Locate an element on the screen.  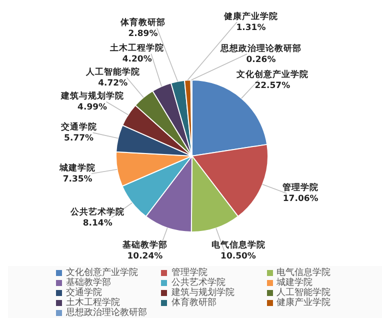
legend-label: 城建学院 is located at coordinates (294, 283).